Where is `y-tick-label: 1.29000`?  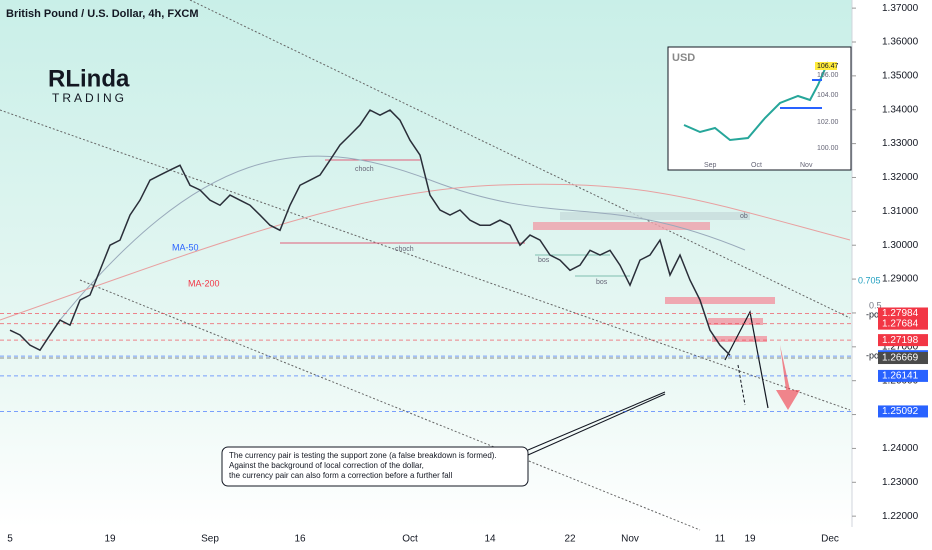
y-tick-label: 1.29000 is located at coordinates (900, 279).